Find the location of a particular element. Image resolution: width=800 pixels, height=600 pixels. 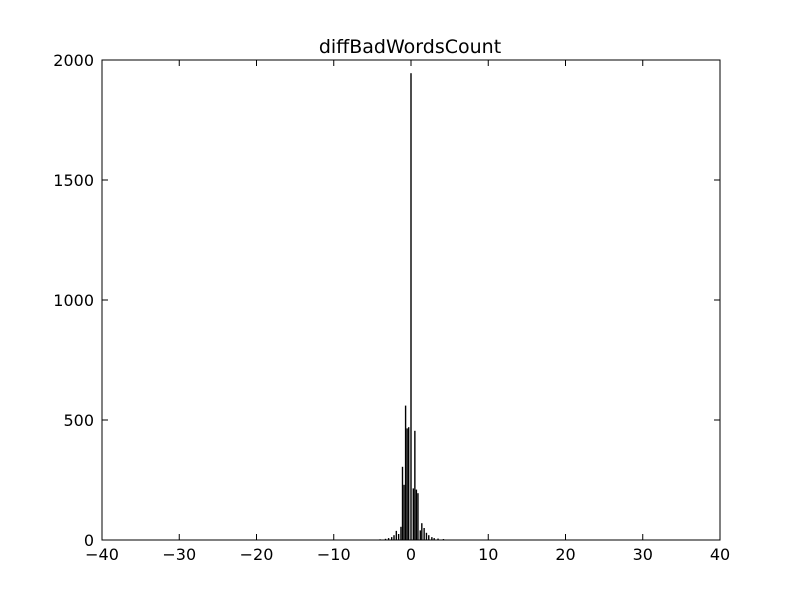

y-tick-label: 0 is located at coordinates (89, 540).